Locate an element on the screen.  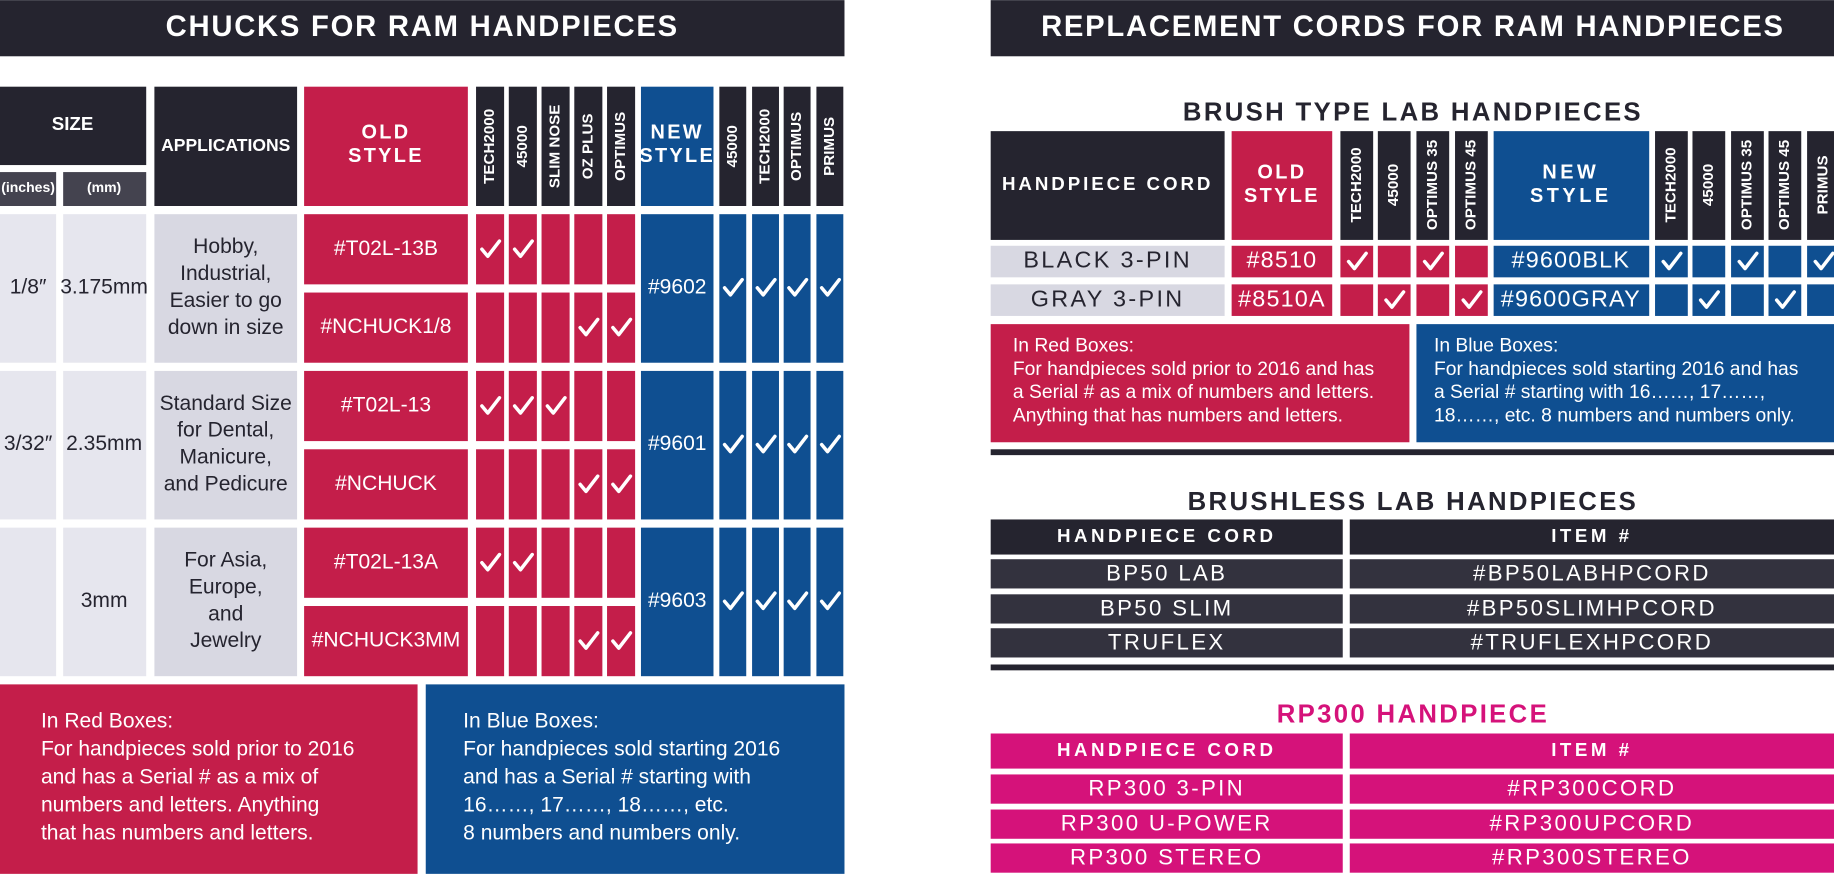
label: #BP50LABHPCORD is located at coordinates (1592, 572).